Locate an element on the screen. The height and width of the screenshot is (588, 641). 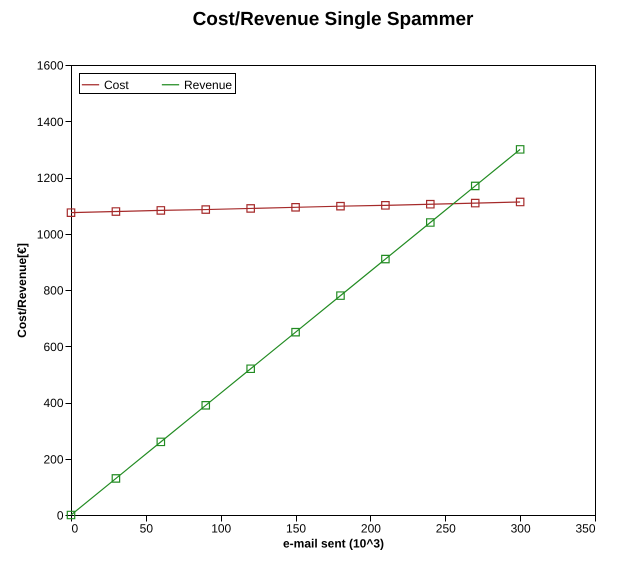
x-tick-label: 350 is located at coordinates (585, 529).